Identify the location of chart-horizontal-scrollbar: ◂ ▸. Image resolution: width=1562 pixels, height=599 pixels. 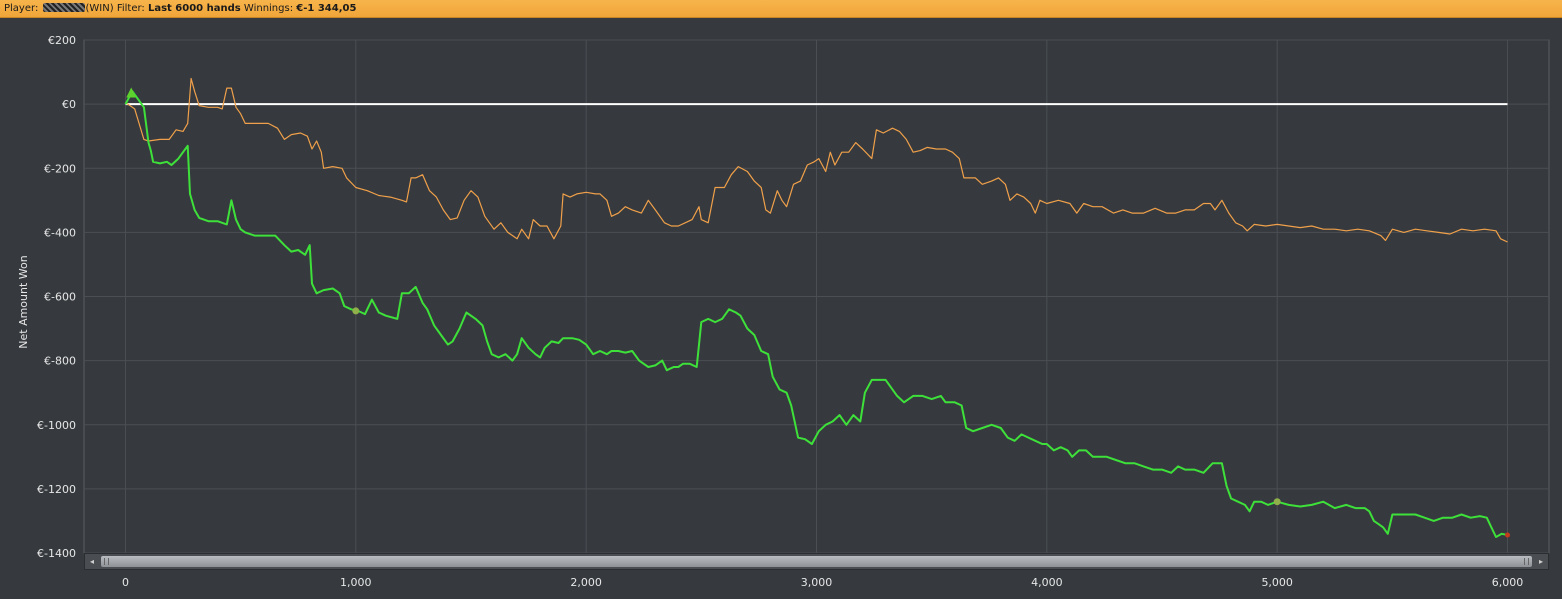
(816, 561).